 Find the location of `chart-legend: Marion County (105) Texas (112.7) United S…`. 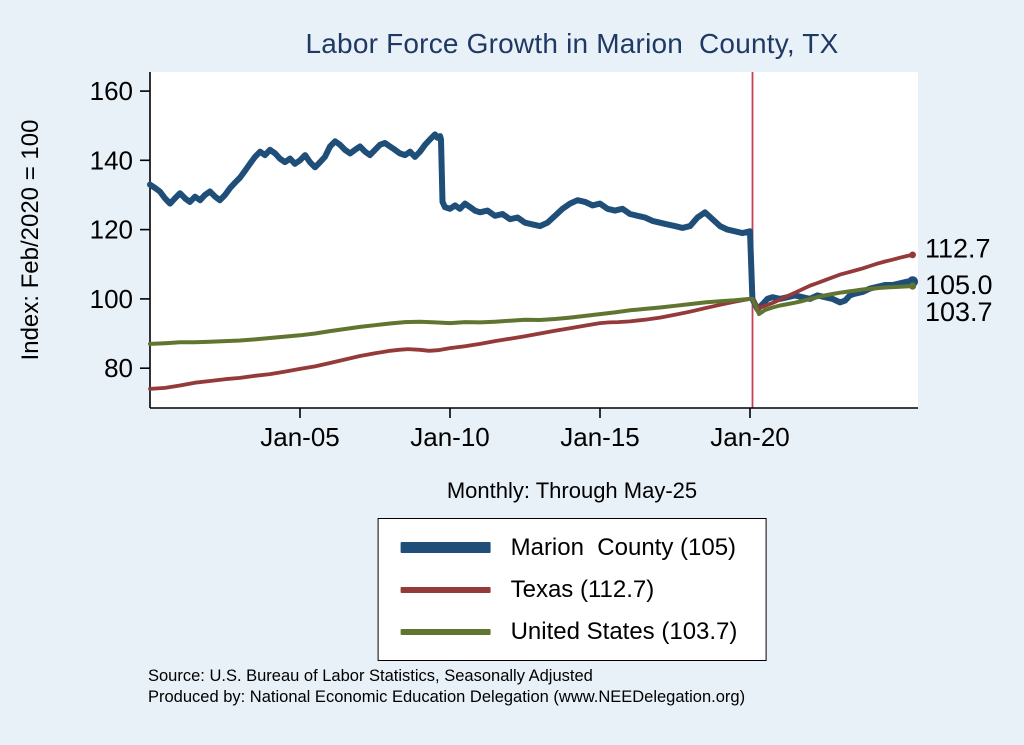

chart-legend: Marion County (105) Texas (112.7) United S… is located at coordinates (572, 589).